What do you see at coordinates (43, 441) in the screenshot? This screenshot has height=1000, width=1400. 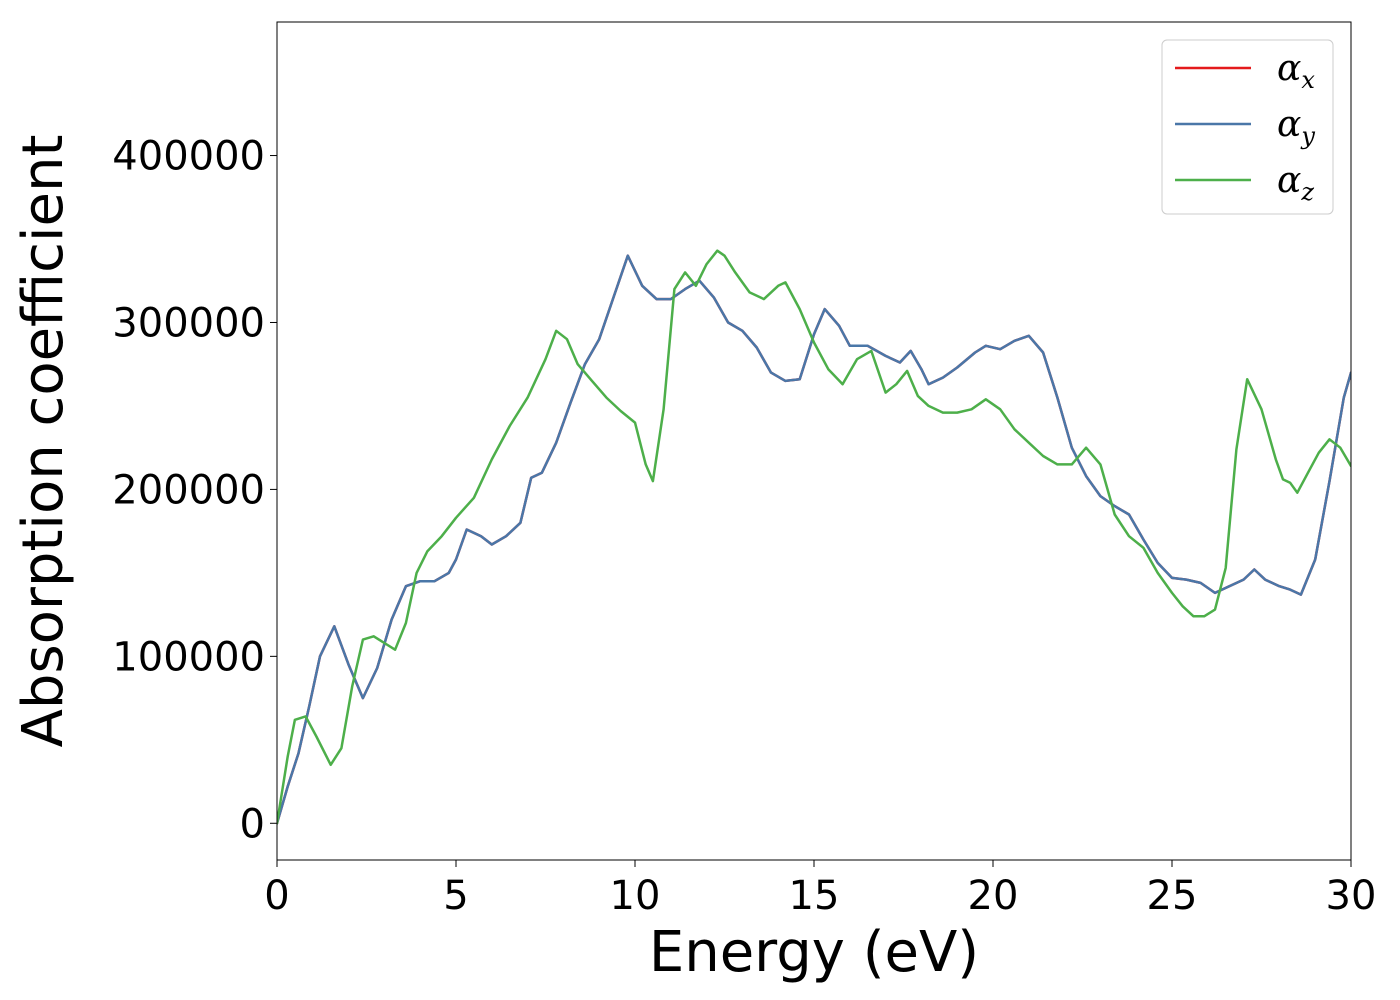 I see `y-axis-label: Absorption coefficient` at bounding box center [43, 441].